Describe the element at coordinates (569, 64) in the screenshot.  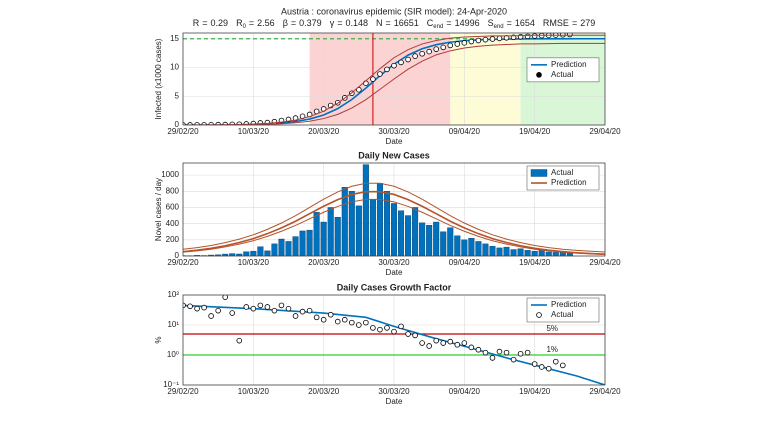
I see `legend-label: Prediction` at that location.